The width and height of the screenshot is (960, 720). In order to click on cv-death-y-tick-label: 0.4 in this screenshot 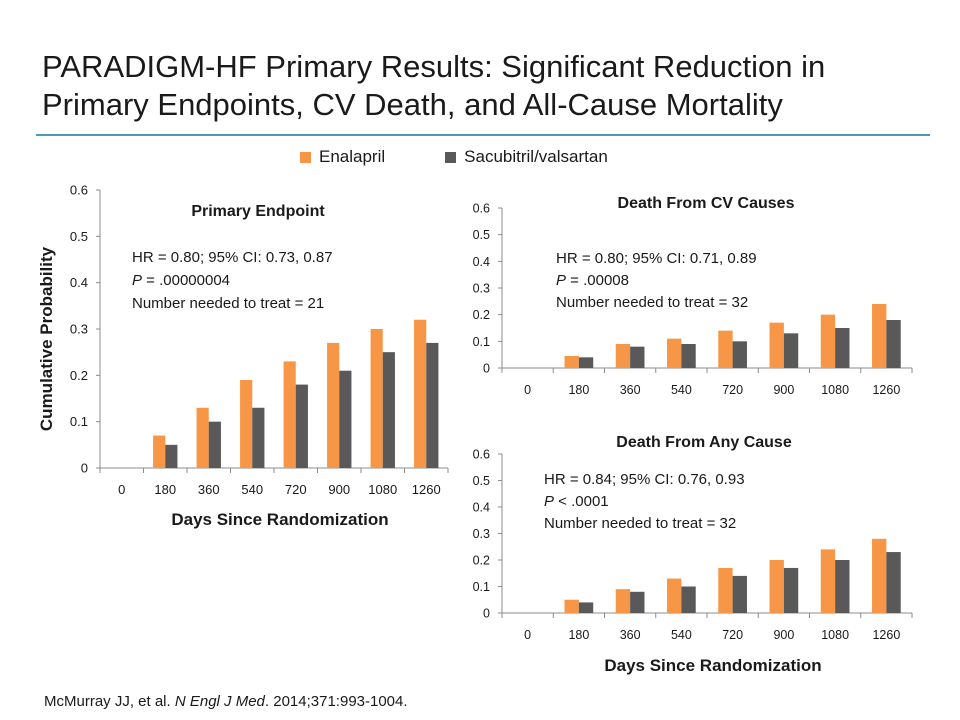, I will do `click(481, 262)`.